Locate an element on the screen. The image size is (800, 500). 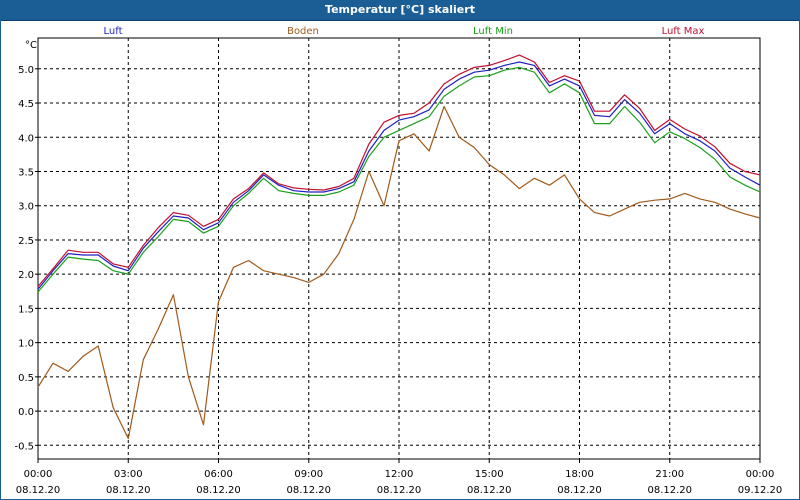
x-tick-label-date: 09.12.20 is located at coordinates (760, 490).